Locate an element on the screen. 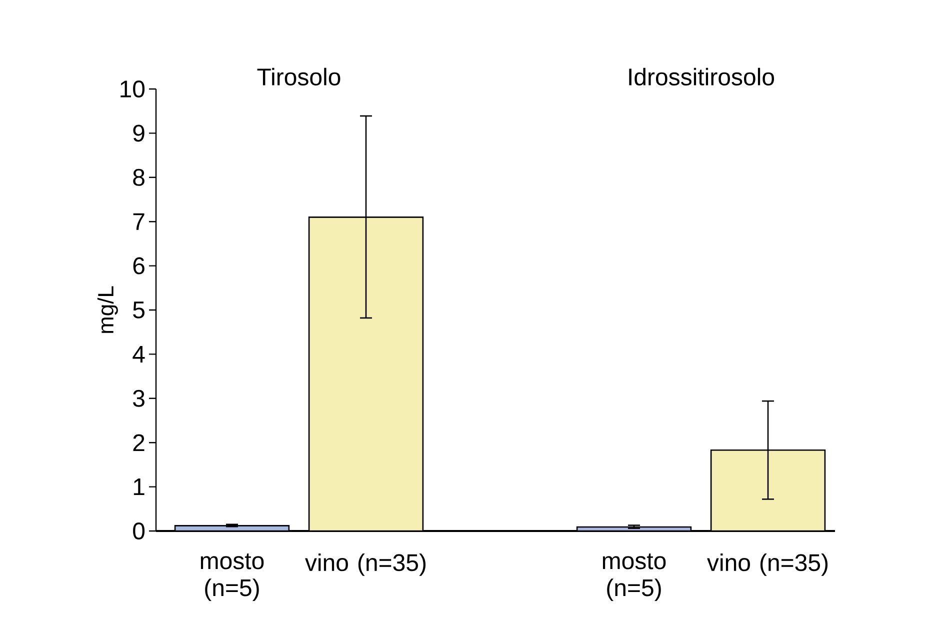  y-tick-label: 5 is located at coordinates (138, 310).